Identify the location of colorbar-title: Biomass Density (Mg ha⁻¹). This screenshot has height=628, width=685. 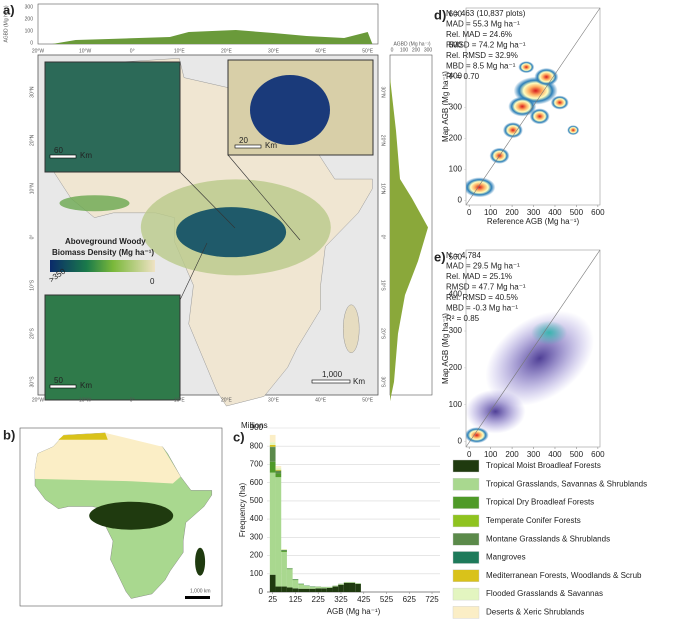
(103, 252).